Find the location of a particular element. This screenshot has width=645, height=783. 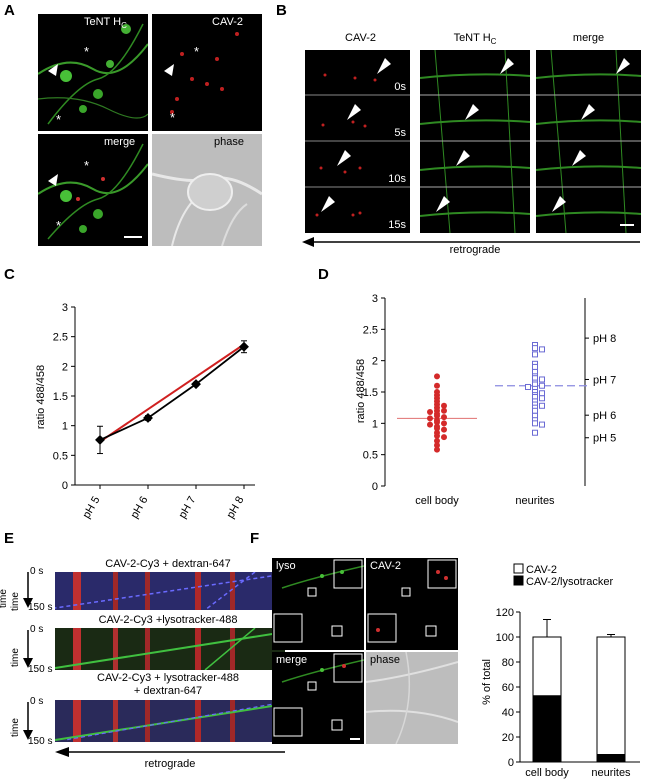

panelF-merge-image: merge is located at coordinates (318, 698).